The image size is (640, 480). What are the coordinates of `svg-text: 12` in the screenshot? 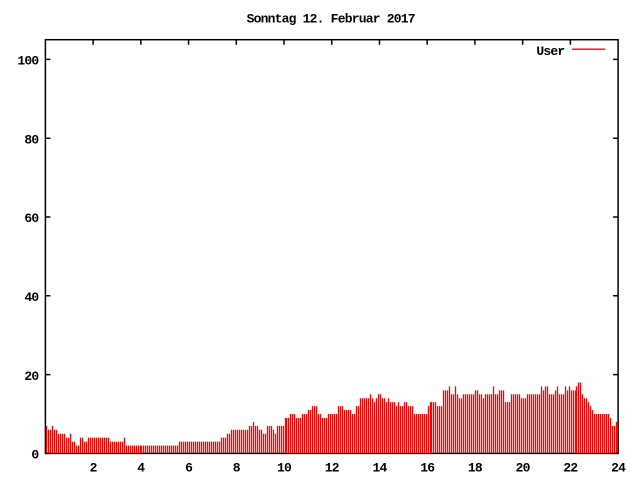 It's located at (332, 468).